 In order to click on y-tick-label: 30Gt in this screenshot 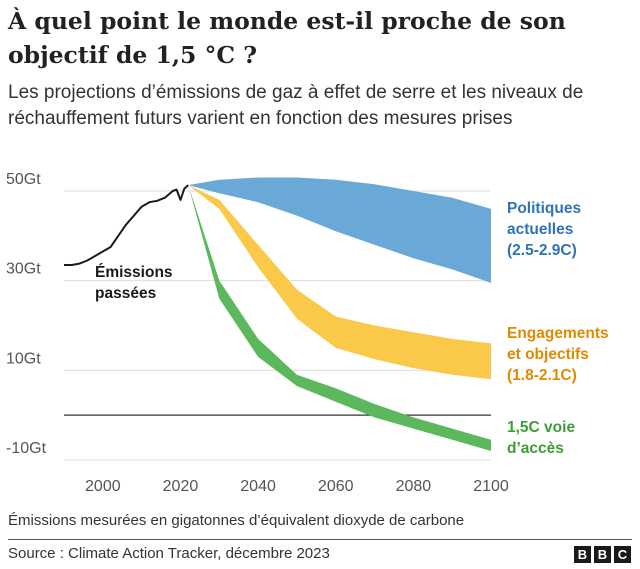, I will do `click(23, 269)`.